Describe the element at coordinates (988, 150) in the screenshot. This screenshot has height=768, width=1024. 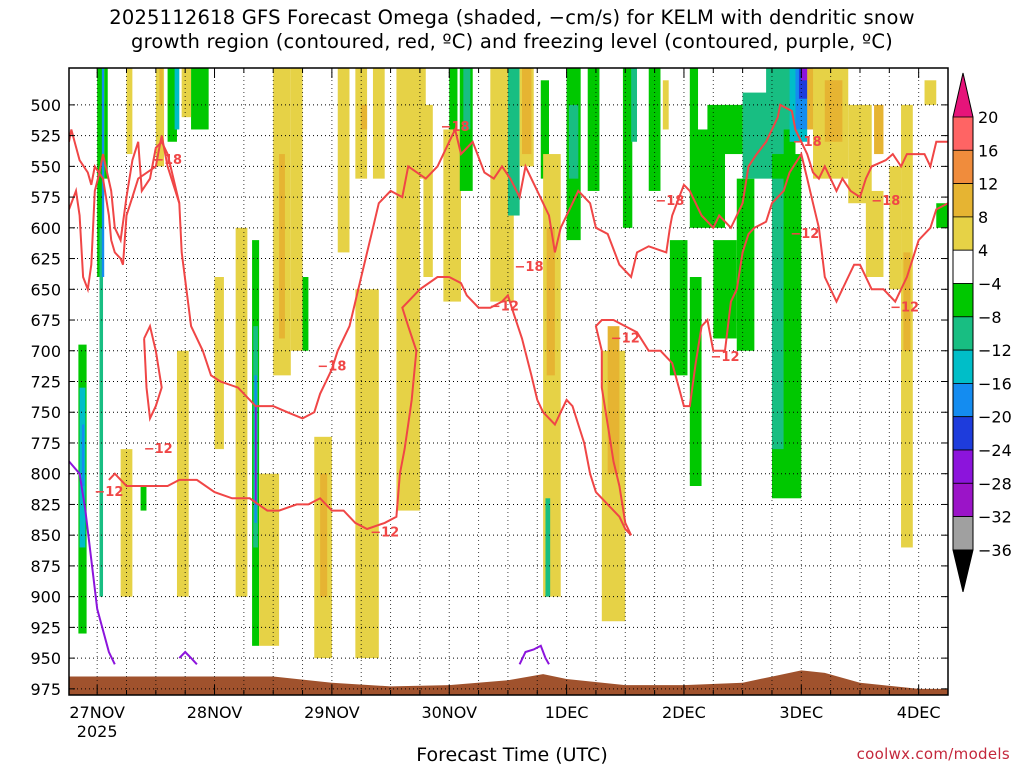
I see `colorbar-label: 16` at that location.